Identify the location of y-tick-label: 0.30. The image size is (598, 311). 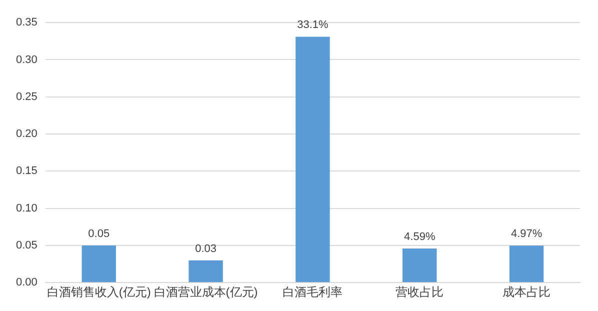
(27, 60).